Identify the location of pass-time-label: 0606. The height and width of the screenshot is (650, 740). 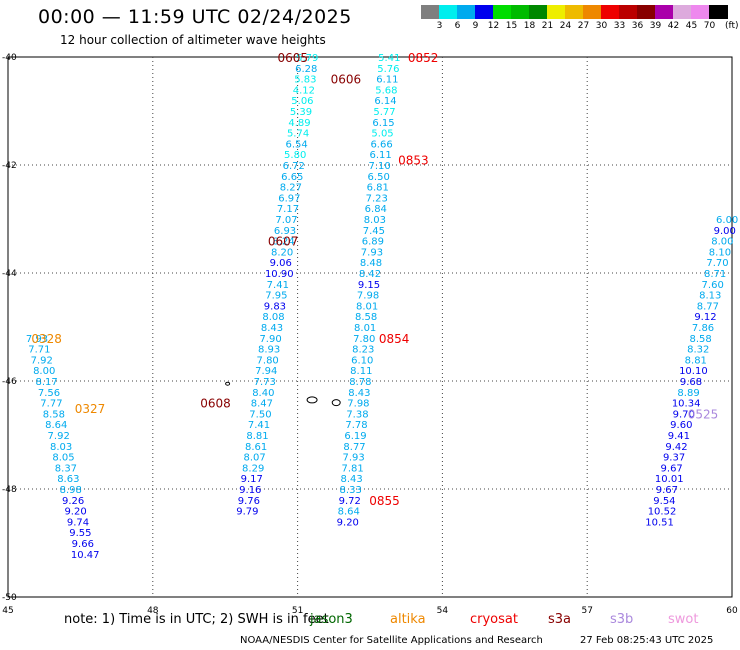
(346, 80).